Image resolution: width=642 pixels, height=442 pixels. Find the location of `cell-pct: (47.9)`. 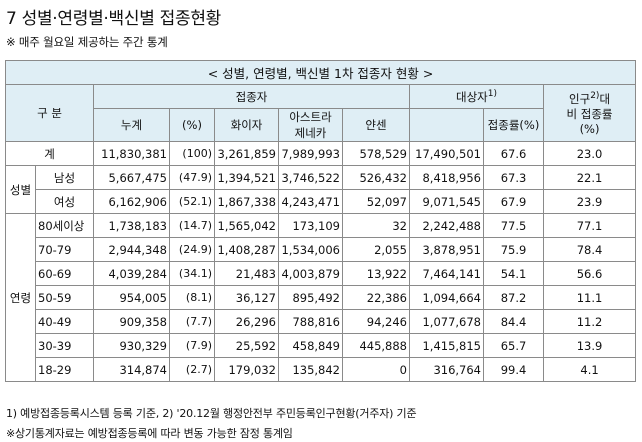

cell-pct: (47.9) is located at coordinates (192, 177).